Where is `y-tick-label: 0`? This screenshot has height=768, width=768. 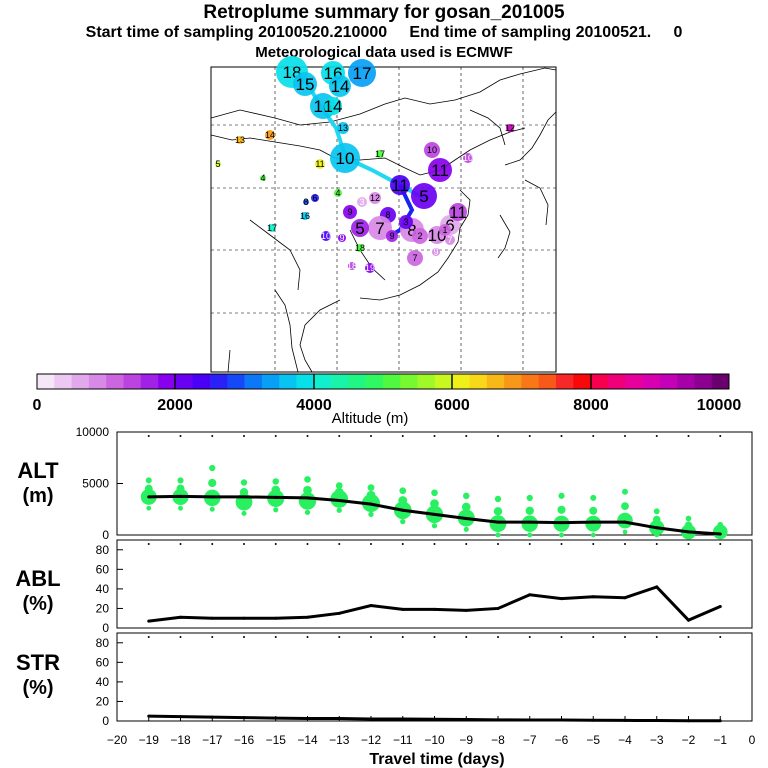 y-tick-label: 0 is located at coordinates (105, 535).